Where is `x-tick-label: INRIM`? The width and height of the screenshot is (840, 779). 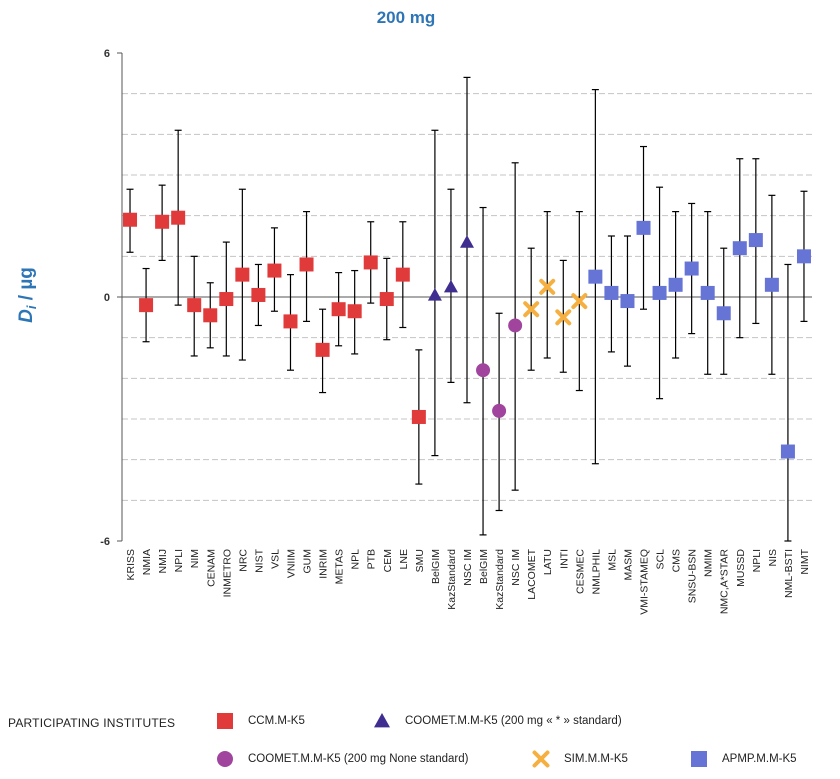 x-tick-label: INRIM is located at coordinates (324, 564).